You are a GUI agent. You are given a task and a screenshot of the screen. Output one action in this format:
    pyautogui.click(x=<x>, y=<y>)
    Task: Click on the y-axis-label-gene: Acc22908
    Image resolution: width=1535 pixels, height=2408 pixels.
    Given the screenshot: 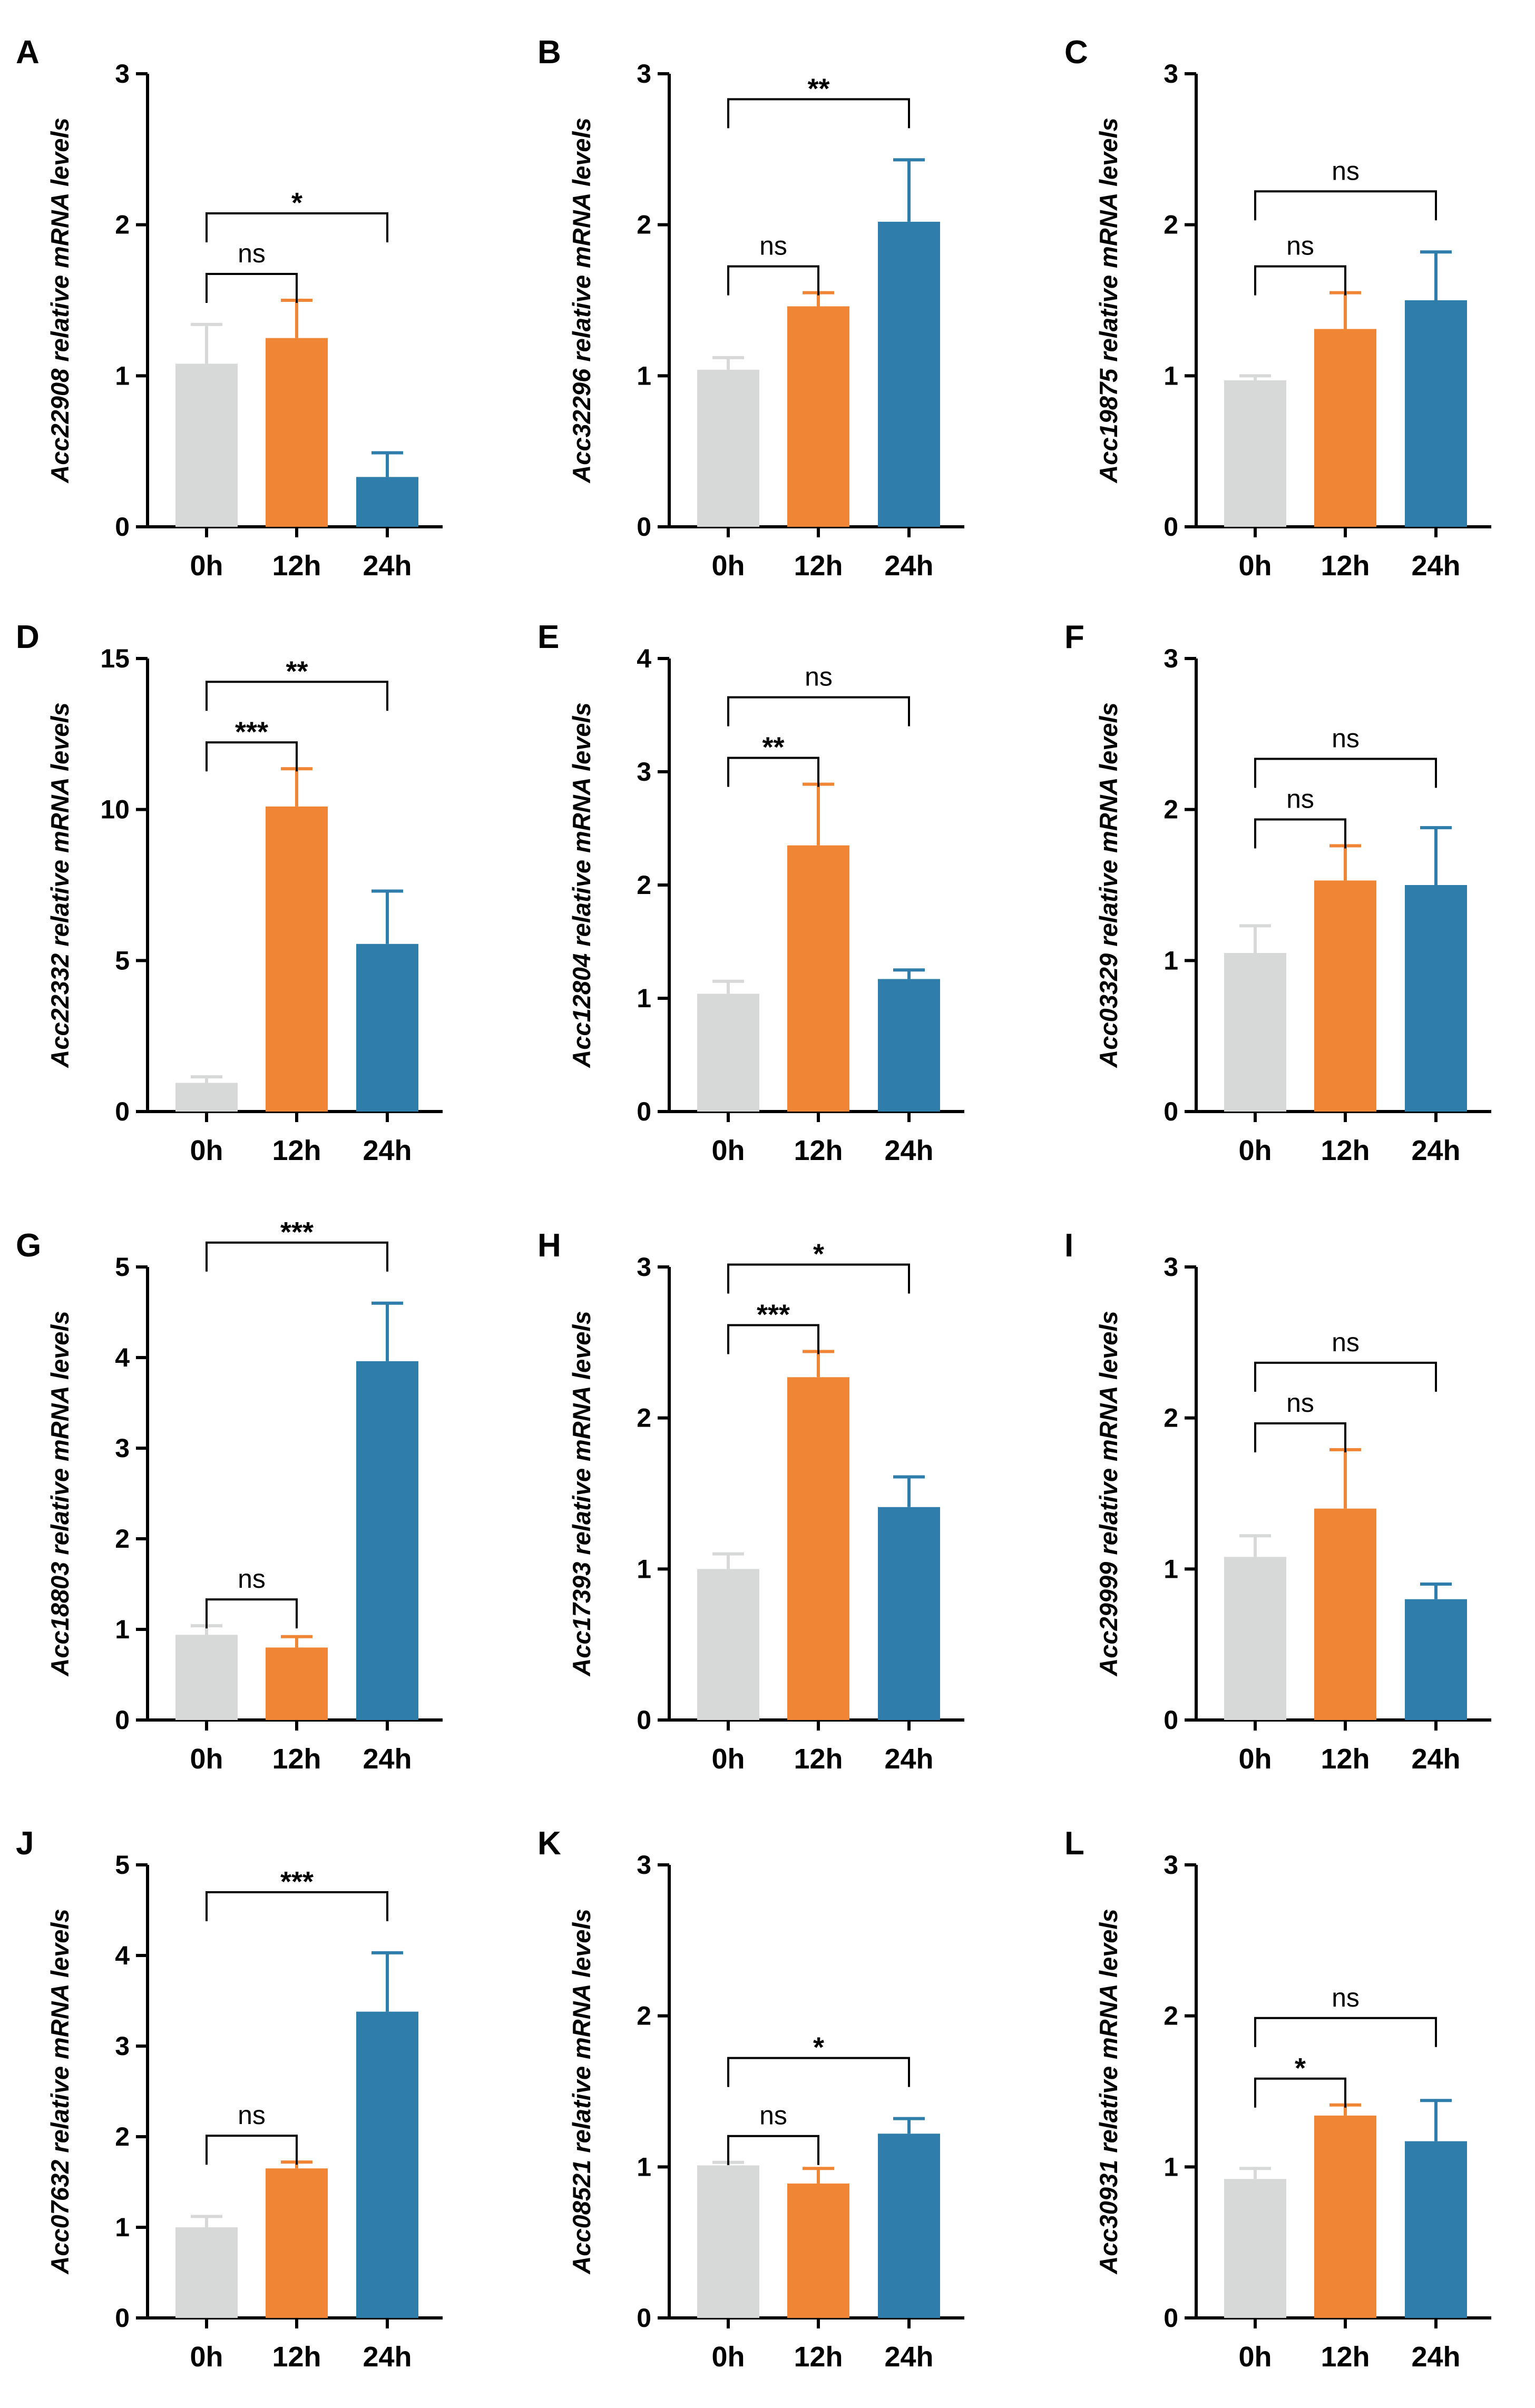 What is the action you would take?
    pyautogui.click(x=60, y=426)
    